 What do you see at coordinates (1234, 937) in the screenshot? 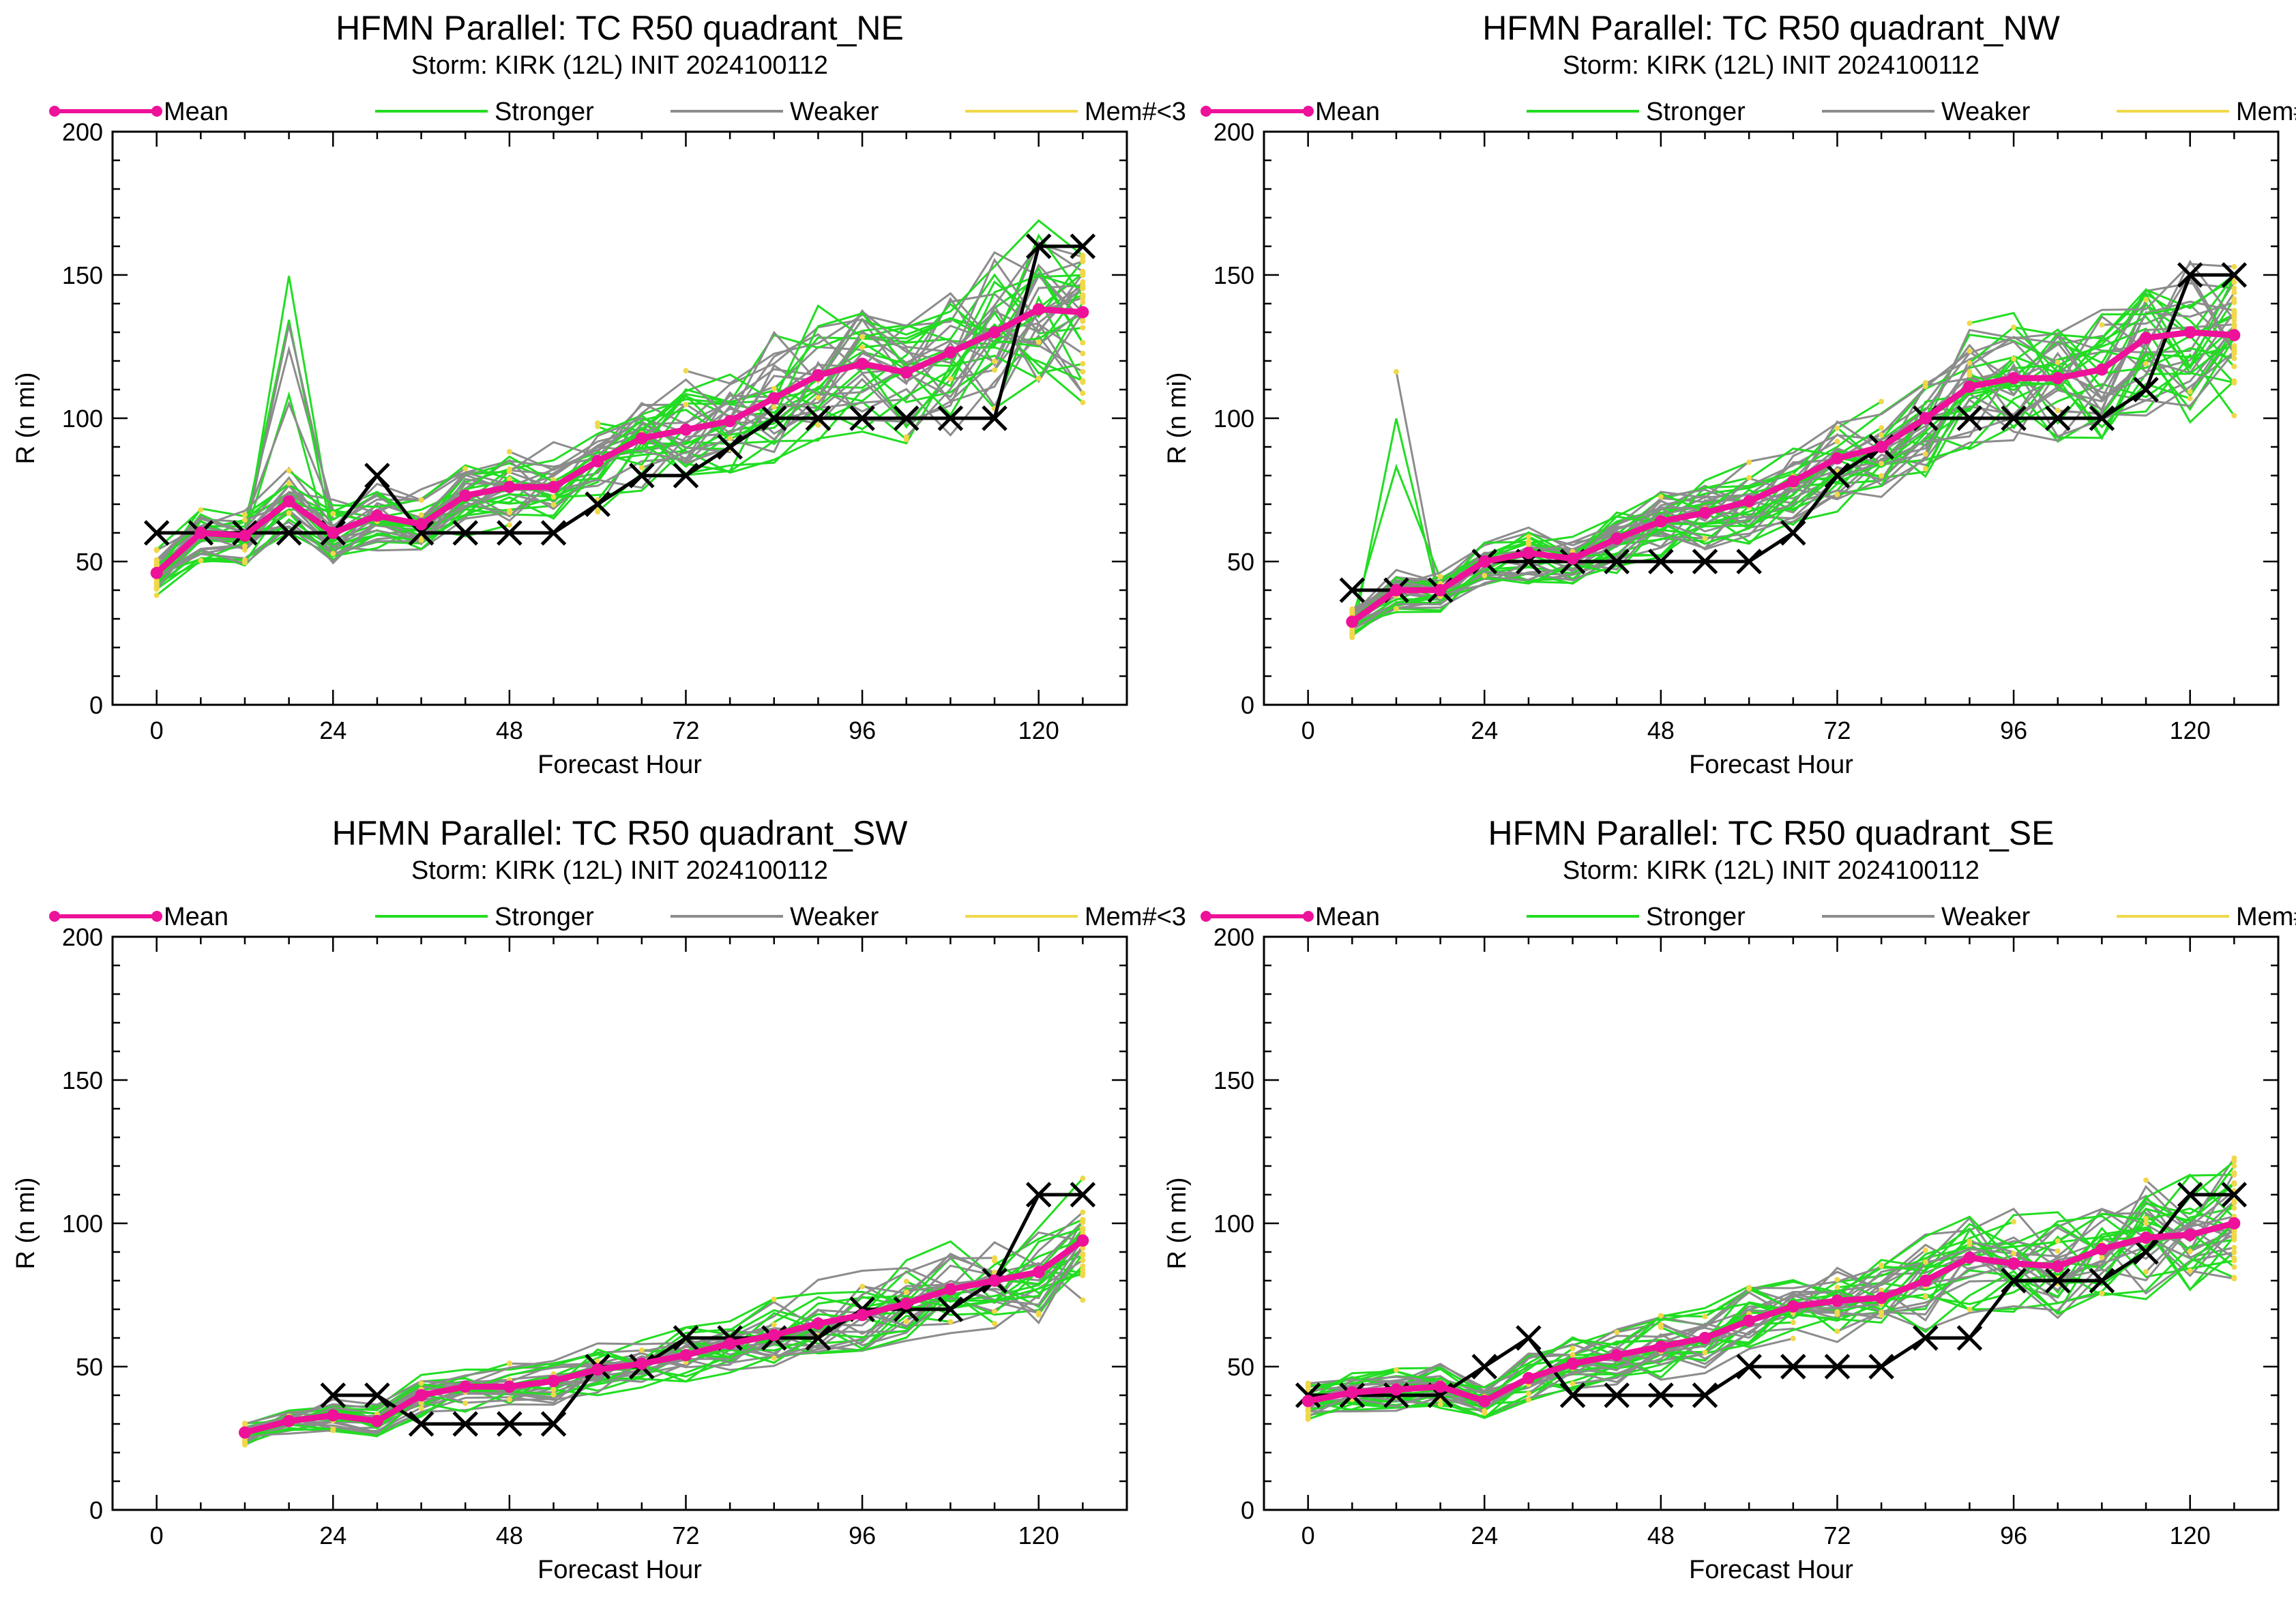
I see `y-tick-label: 200` at bounding box center [1234, 937].